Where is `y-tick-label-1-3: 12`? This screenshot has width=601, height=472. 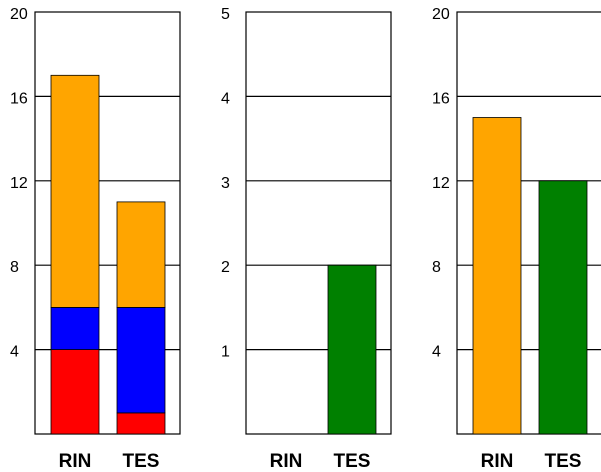
y-tick-label-1-3: 12 is located at coordinates (19, 183).